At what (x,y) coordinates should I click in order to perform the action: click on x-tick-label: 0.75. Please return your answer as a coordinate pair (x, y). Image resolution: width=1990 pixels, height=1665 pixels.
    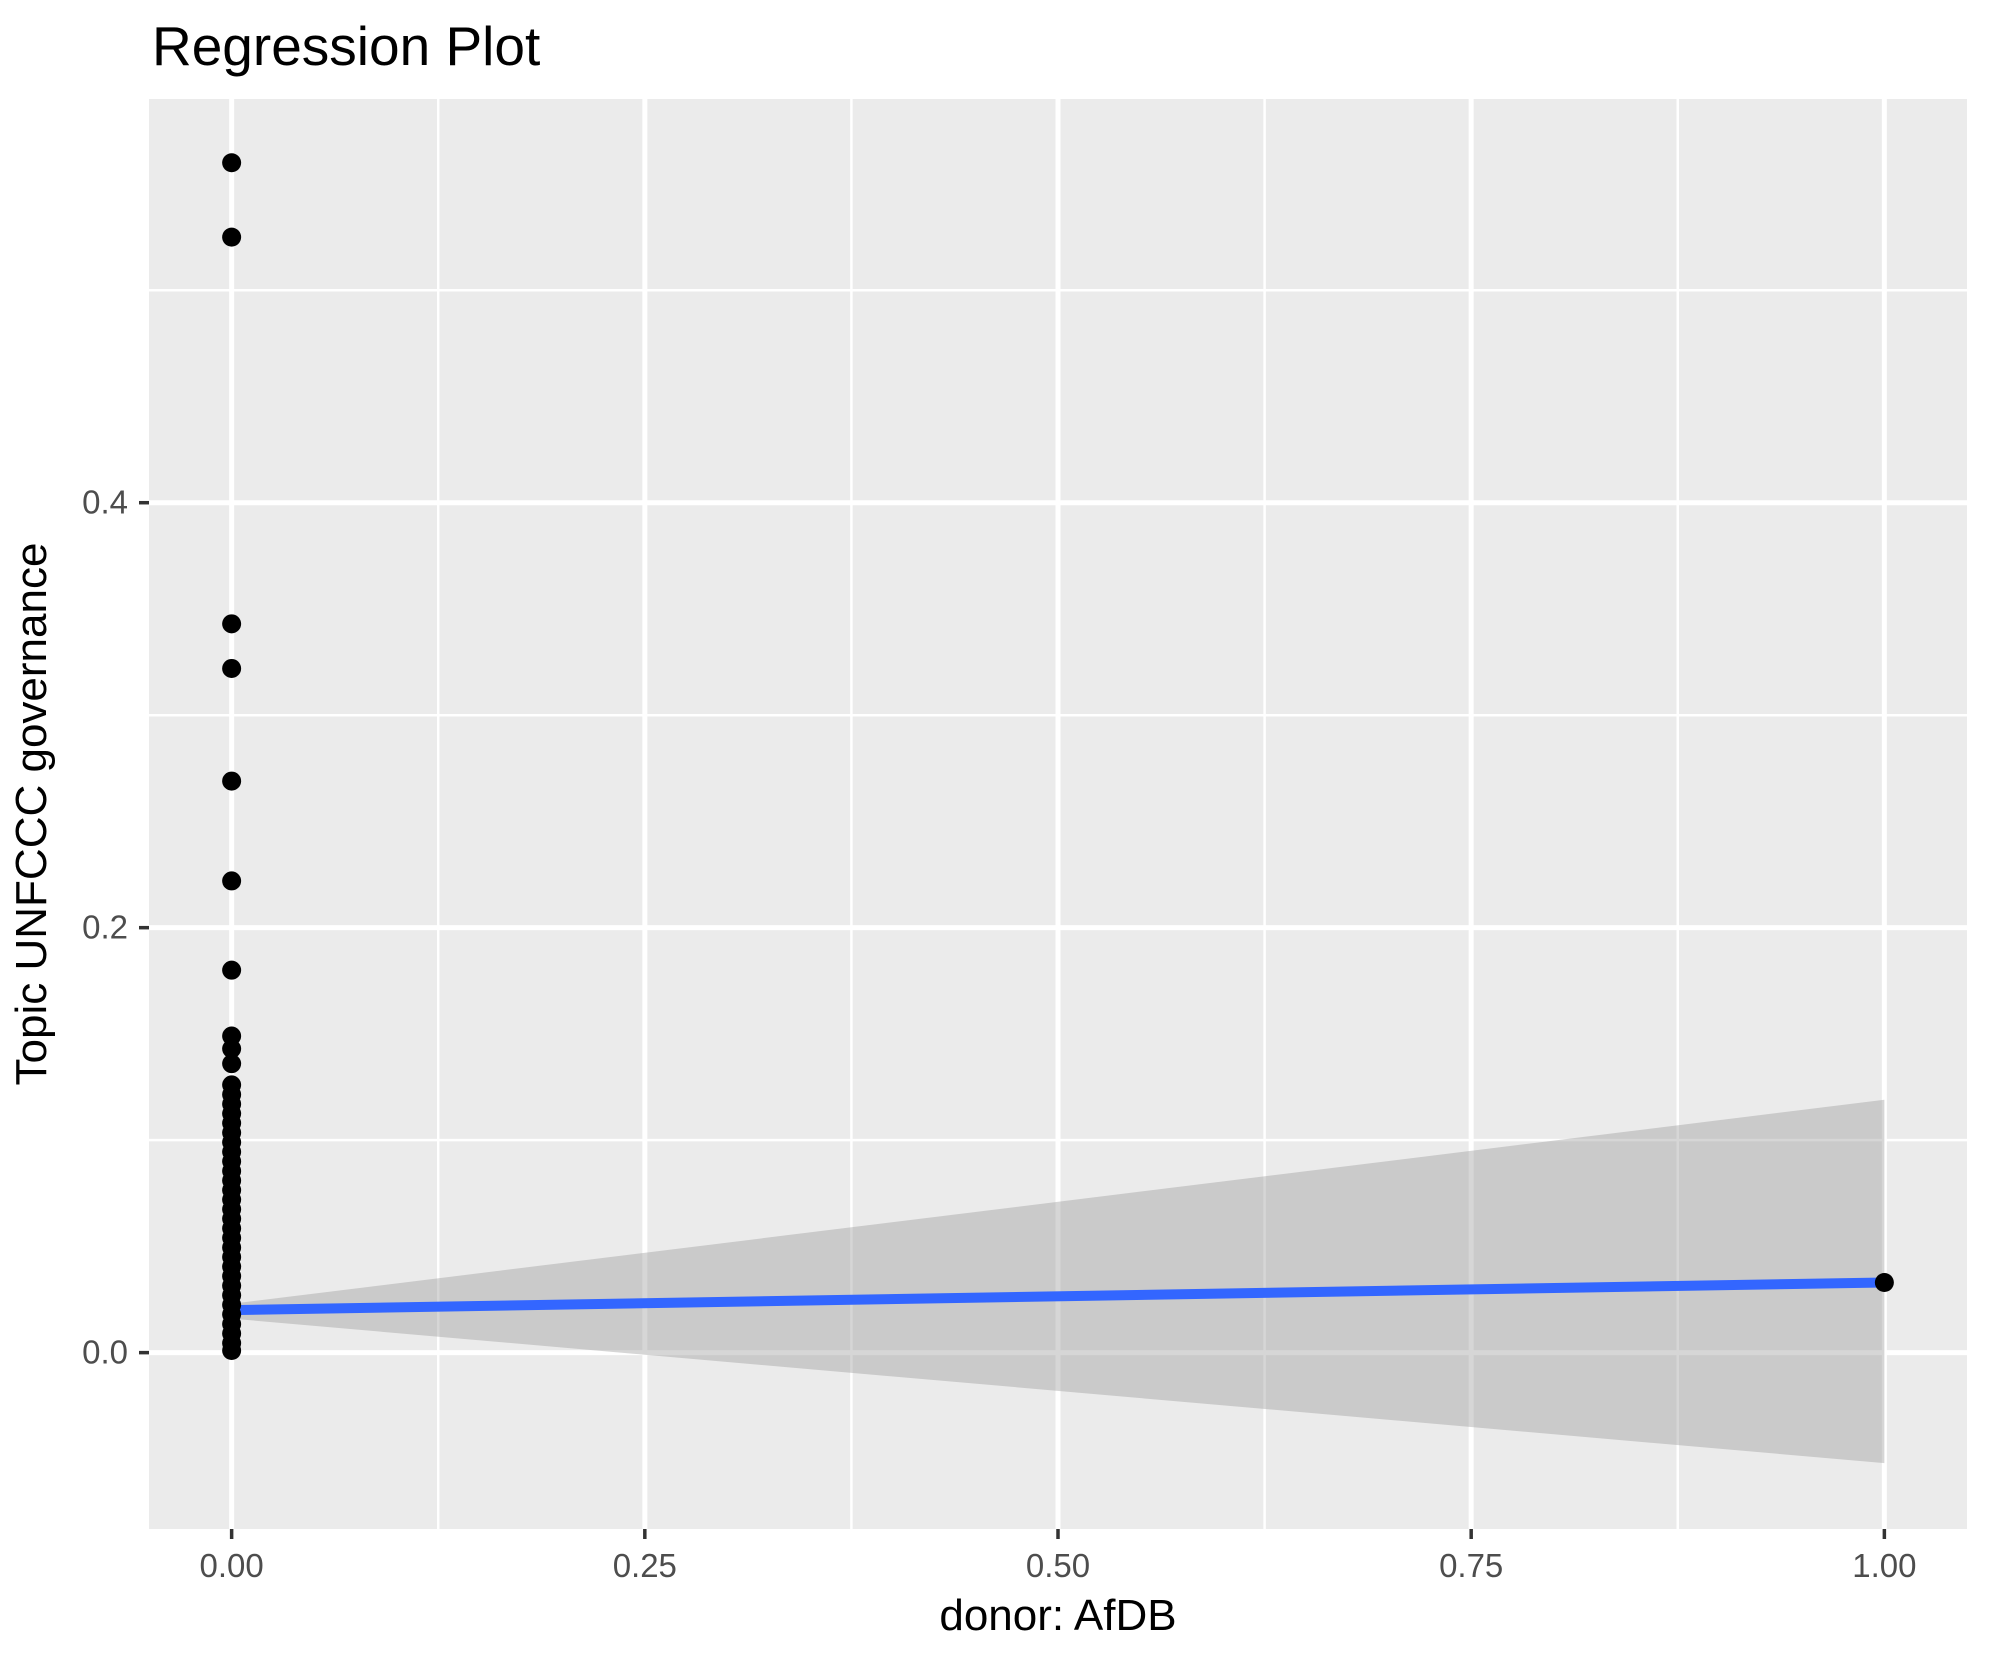
    Looking at the image, I should click on (1471, 1565).